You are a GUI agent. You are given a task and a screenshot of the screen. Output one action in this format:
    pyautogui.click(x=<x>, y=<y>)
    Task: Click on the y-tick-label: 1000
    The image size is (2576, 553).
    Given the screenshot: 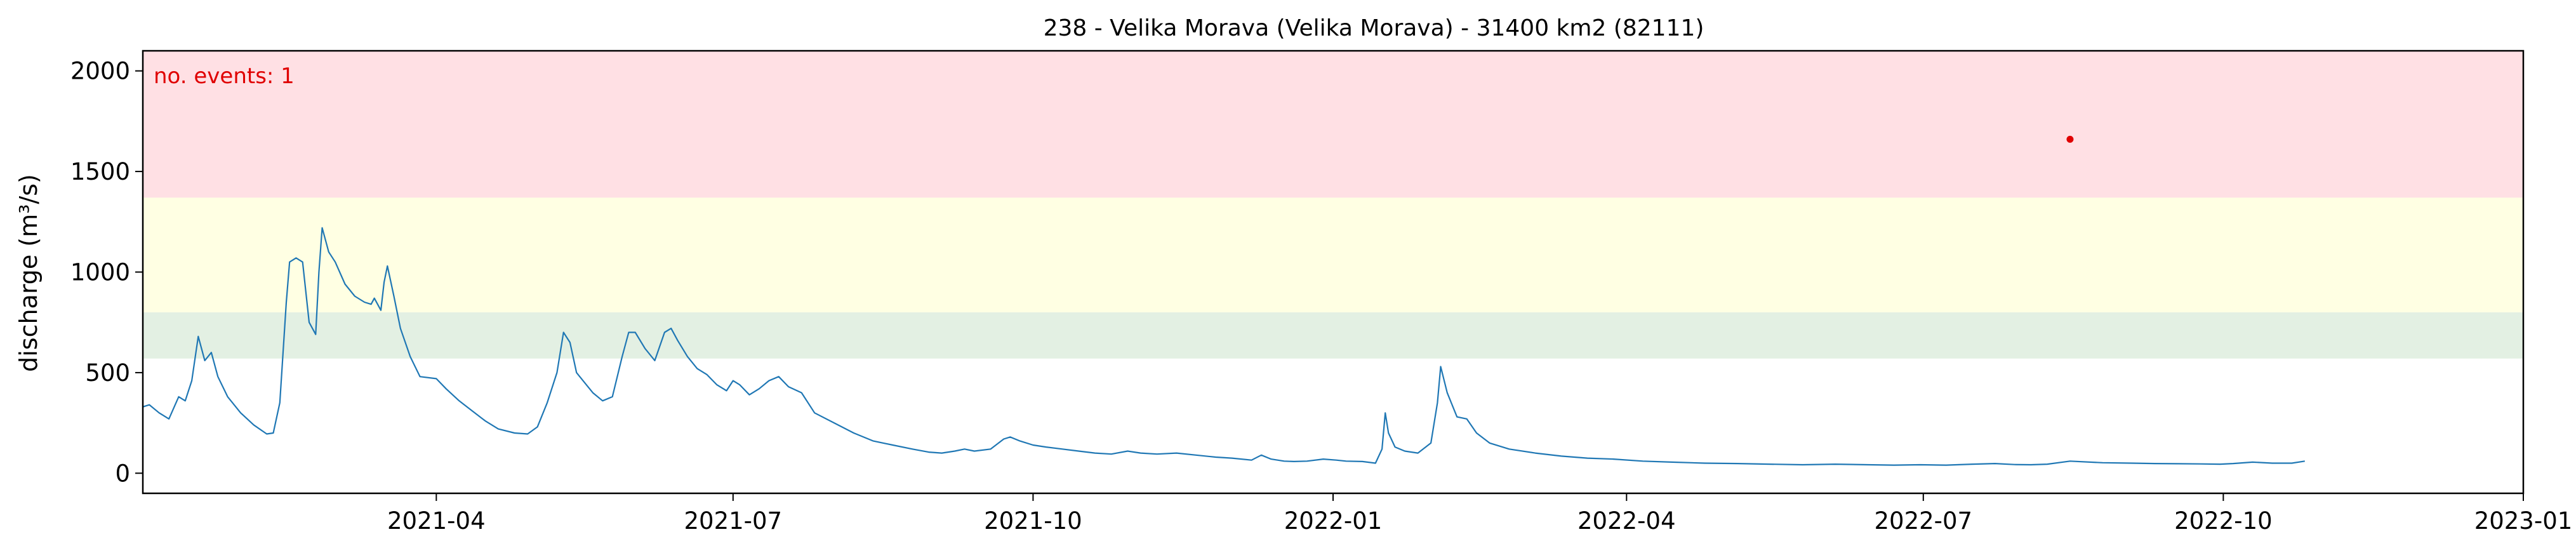 What is the action you would take?
    pyautogui.click(x=100, y=272)
    